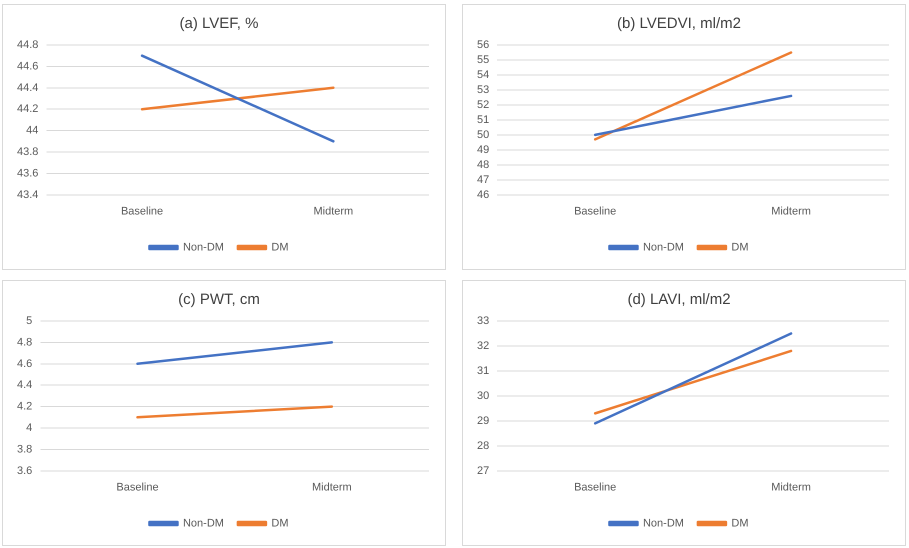 The height and width of the screenshot is (548, 909). Describe the element at coordinates (24, 385) in the screenshot. I see `y-tick-label: 4.4` at that location.